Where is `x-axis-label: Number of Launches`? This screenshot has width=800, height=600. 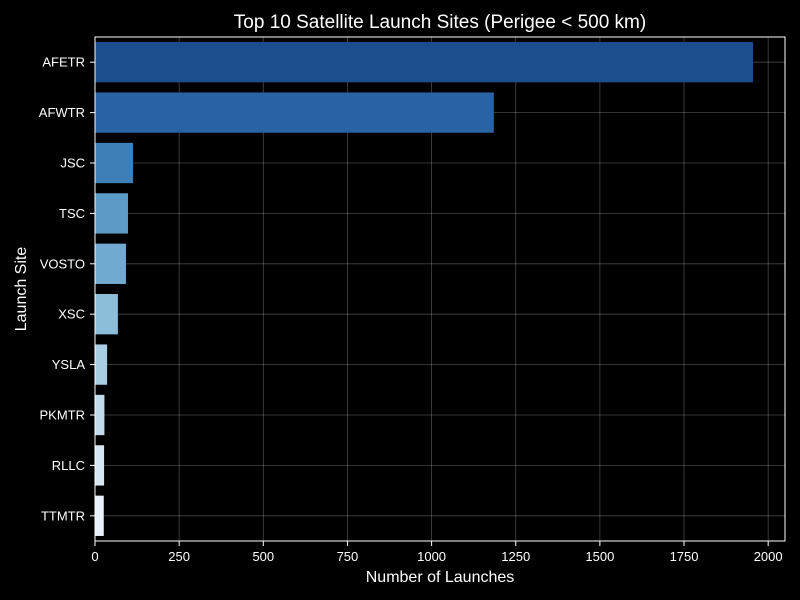 x-axis-label: Number of Launches is located at coordinates (440, 577).